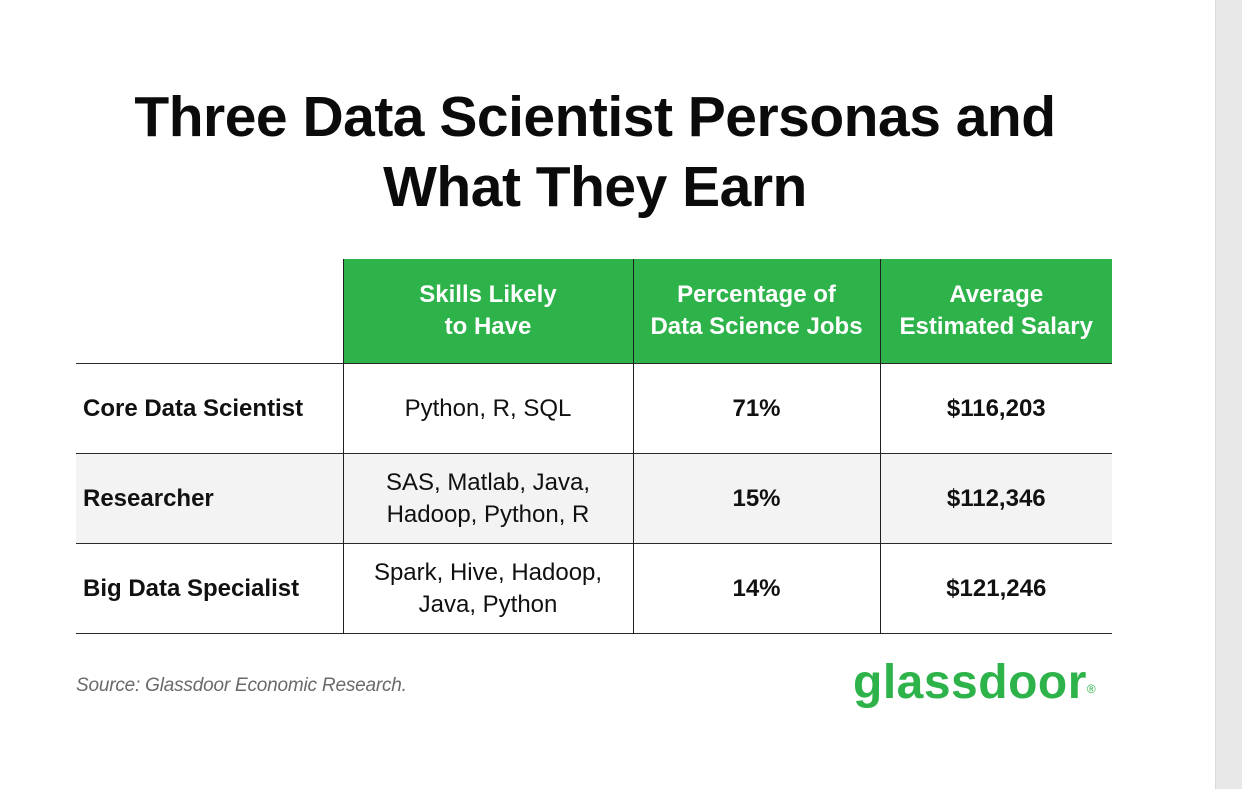 This screenshot has width=1242, height=789. I want to click on percentage-cell: 14%, so click(756, 588).